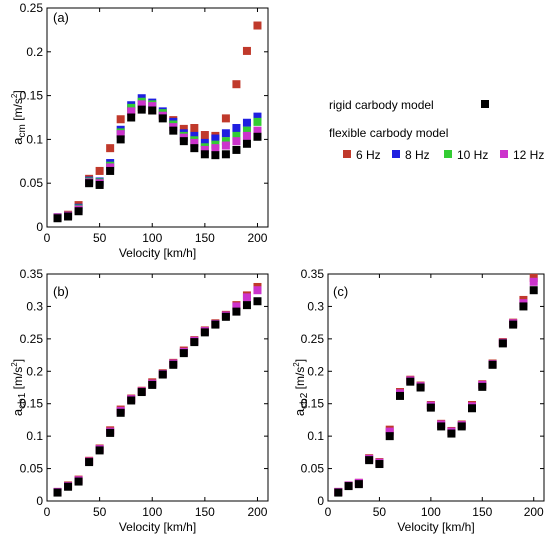 The width and height of the screenshot is (550, 534). Describe the element at coordinates (32, 404) in the screenshot. I see `y-tick-label-b-3: 0.15` at that location.